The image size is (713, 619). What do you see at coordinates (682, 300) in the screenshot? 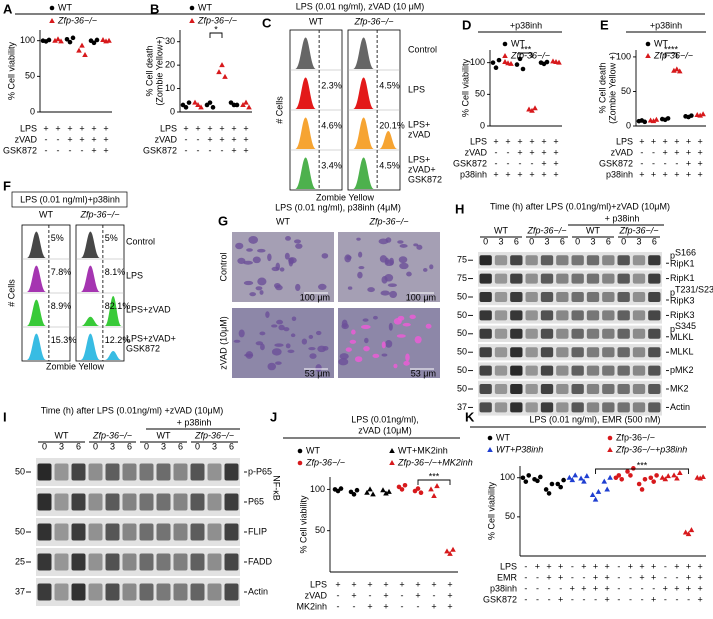
I see `band-label: RipK3` at bounding box center [682, 300].